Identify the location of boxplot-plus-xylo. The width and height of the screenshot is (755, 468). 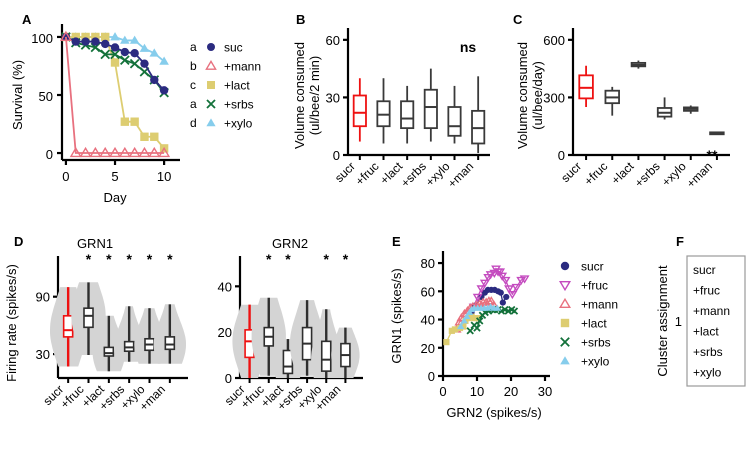
(691, 109).